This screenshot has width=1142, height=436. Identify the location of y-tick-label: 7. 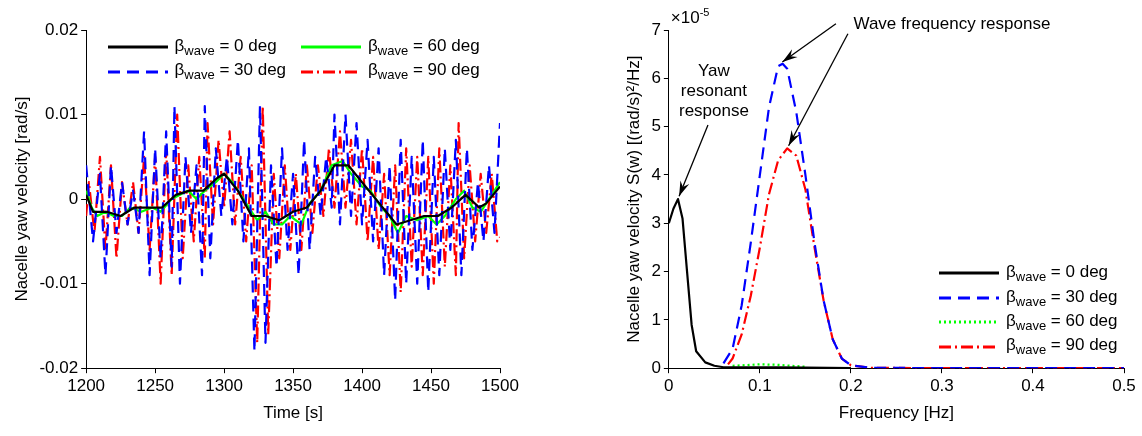
(656, 29).